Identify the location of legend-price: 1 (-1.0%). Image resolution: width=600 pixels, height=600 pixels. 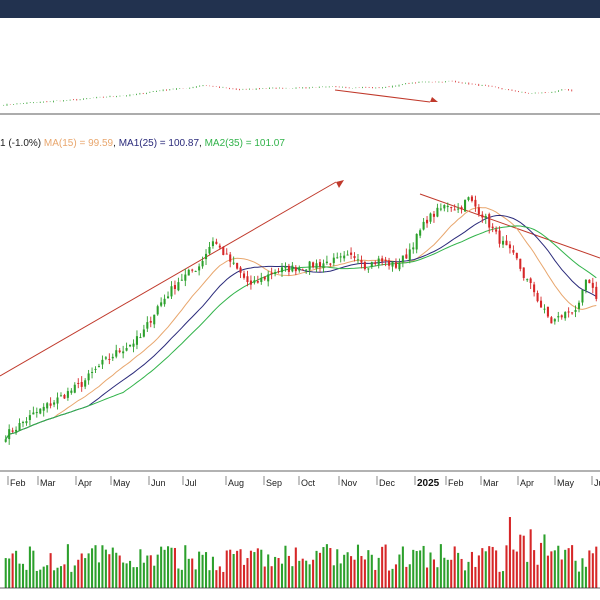
(21, 143).